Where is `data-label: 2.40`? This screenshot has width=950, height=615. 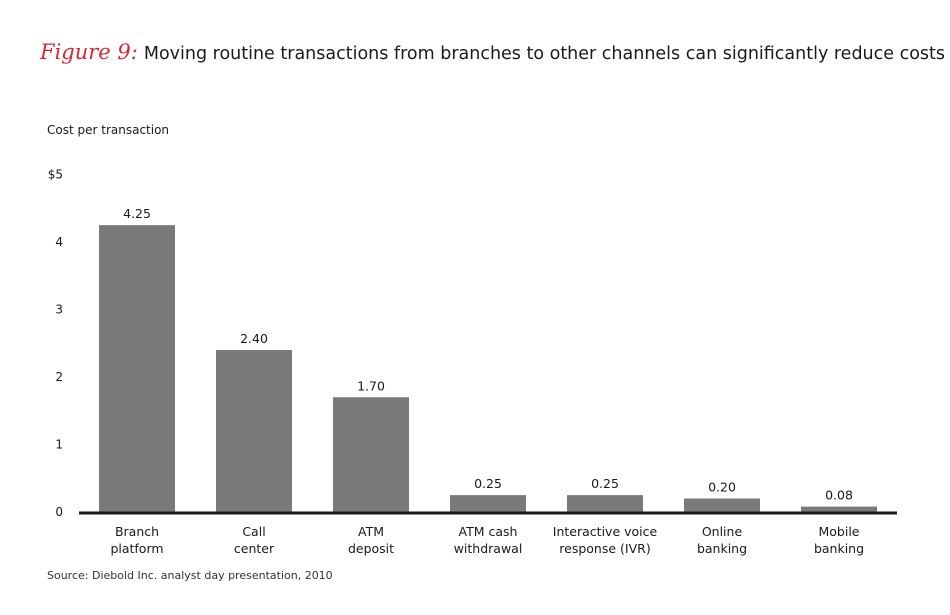 data-label: 2.40 is located at coordinates (254, 338).